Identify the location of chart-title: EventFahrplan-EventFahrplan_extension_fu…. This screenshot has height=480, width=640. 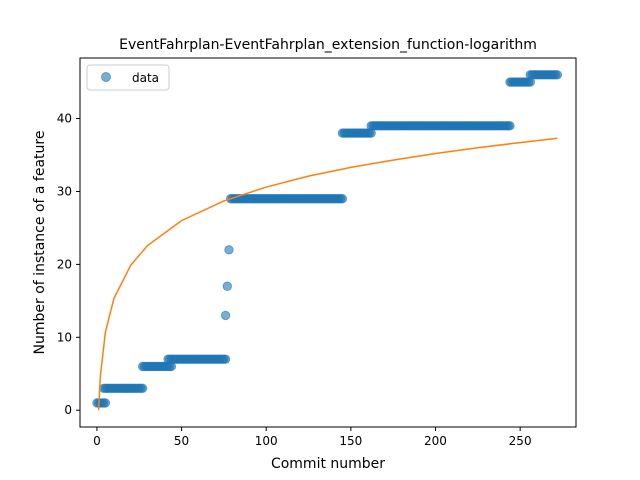
(328, 45).